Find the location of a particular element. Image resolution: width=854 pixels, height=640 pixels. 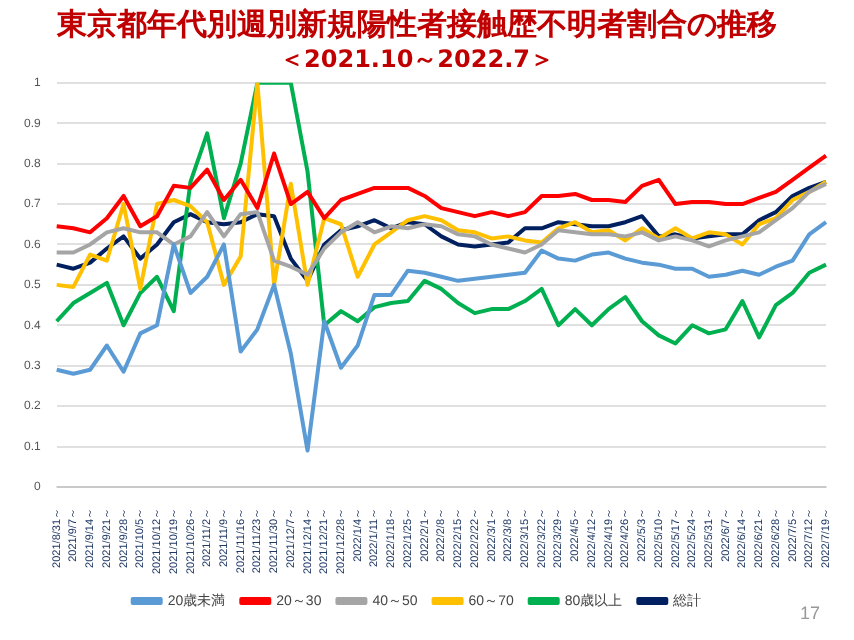

chart-subtitle: ＜2021.10～2022.7＞ is located at coordinates (417, 58).